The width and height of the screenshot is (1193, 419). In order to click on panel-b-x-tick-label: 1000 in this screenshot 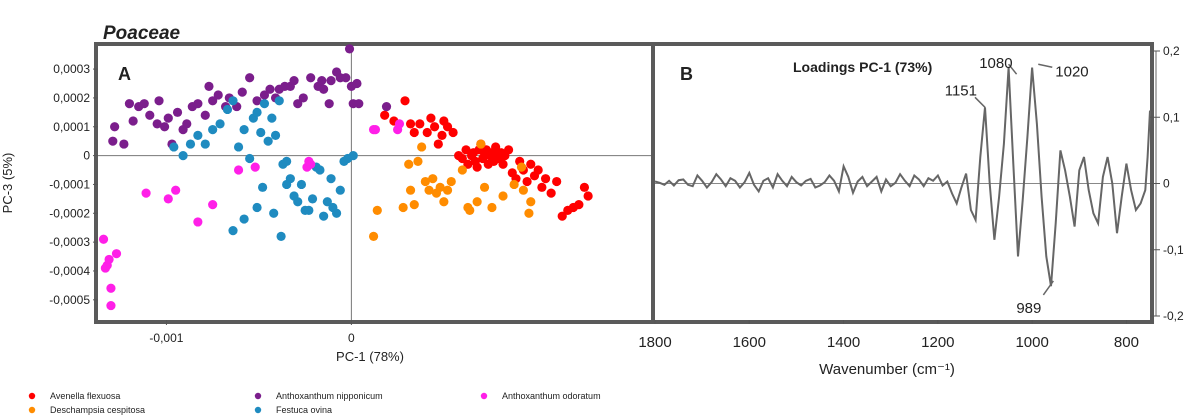, I will do `click(1031, 342)`.